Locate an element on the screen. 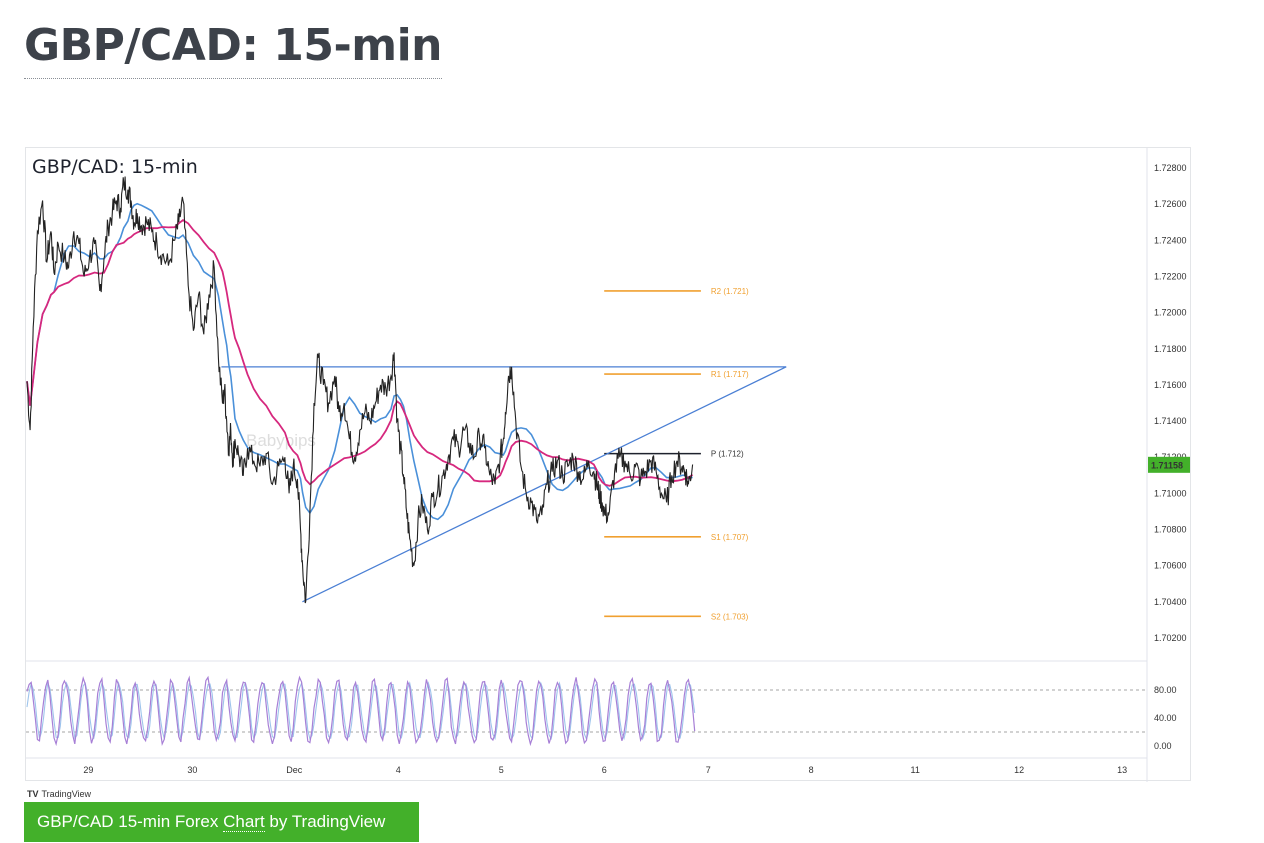  current-price-label: 1.71158 is located at coordinates (1167, 465).